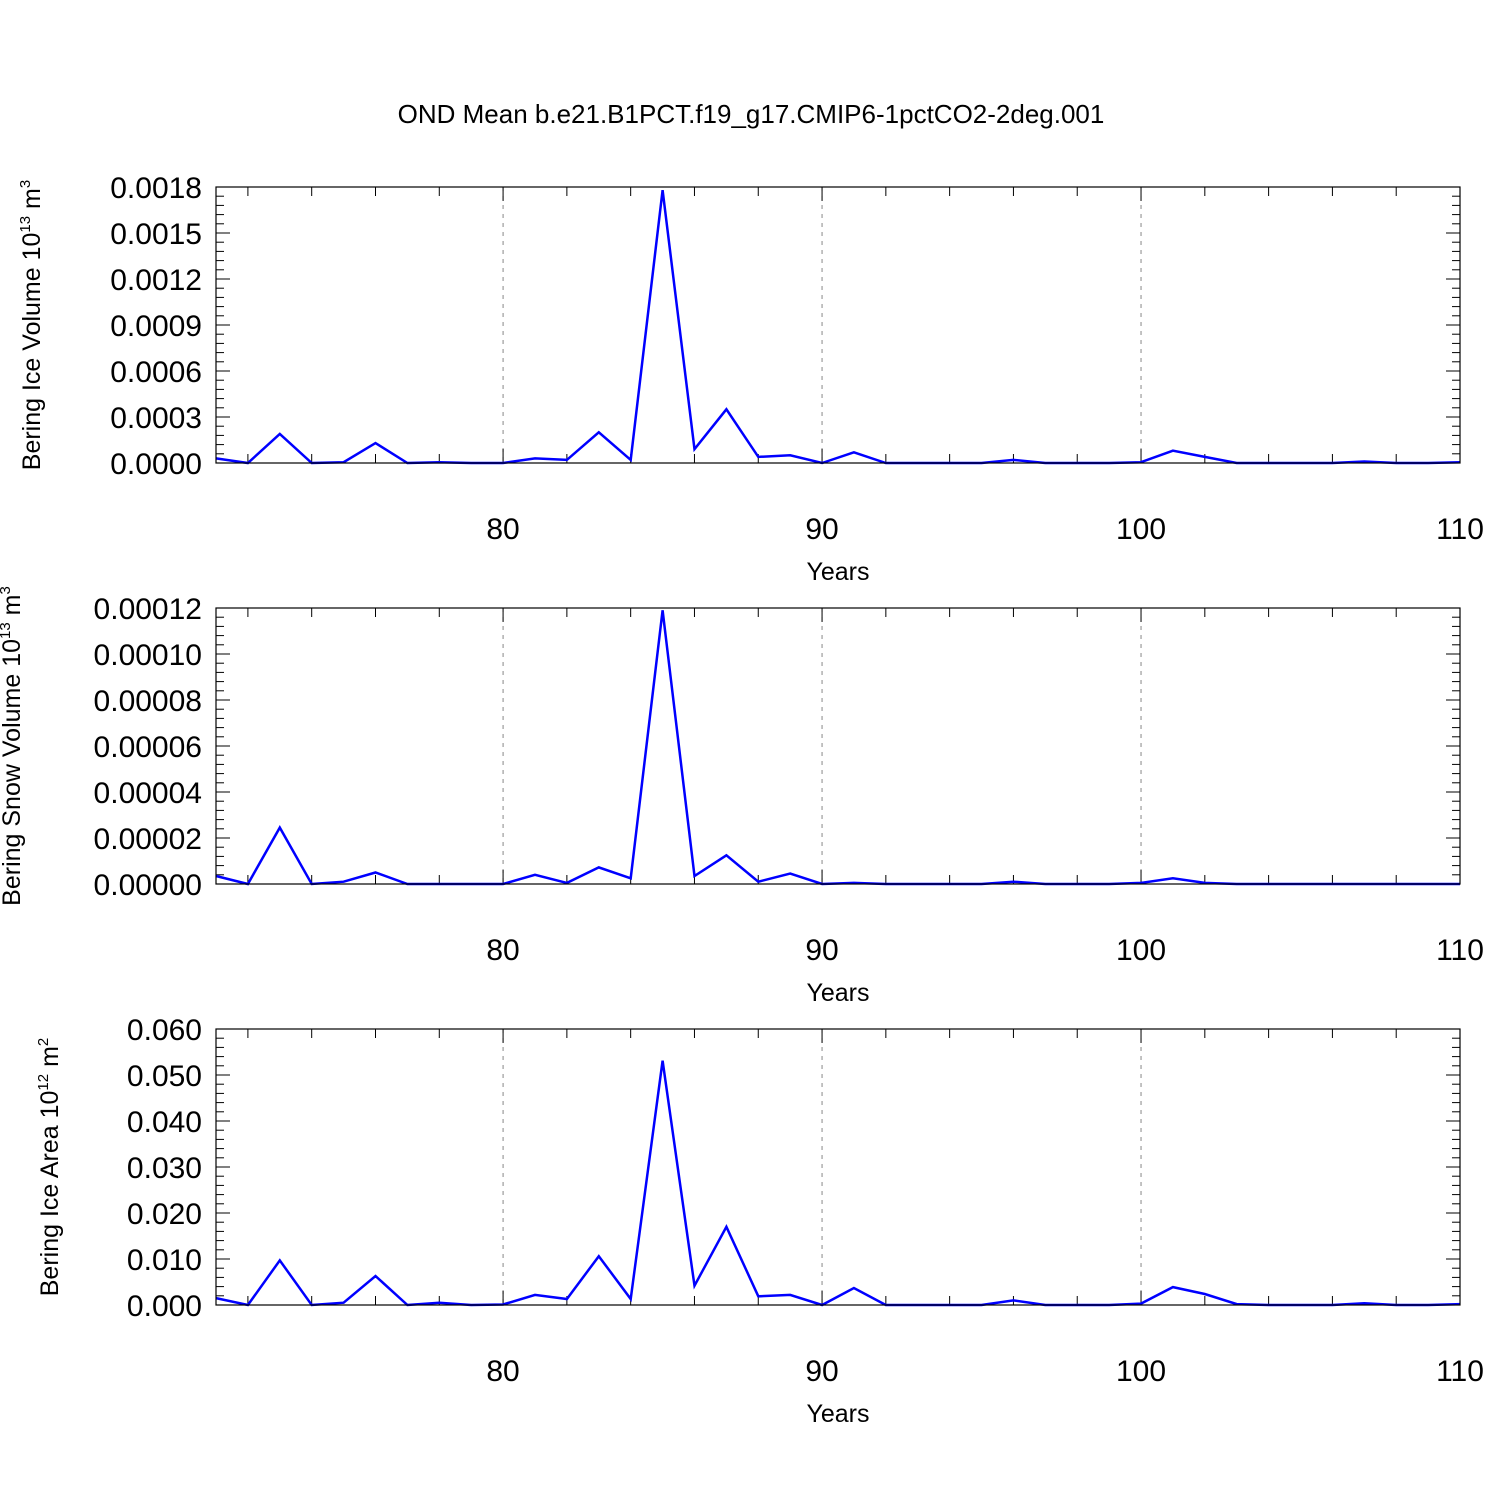 This screenshot has width=1500, height=1500. Describe the element at coordinates (148, 701) in the screenshot. I see `y-tick-label: 0.00008` at that location.